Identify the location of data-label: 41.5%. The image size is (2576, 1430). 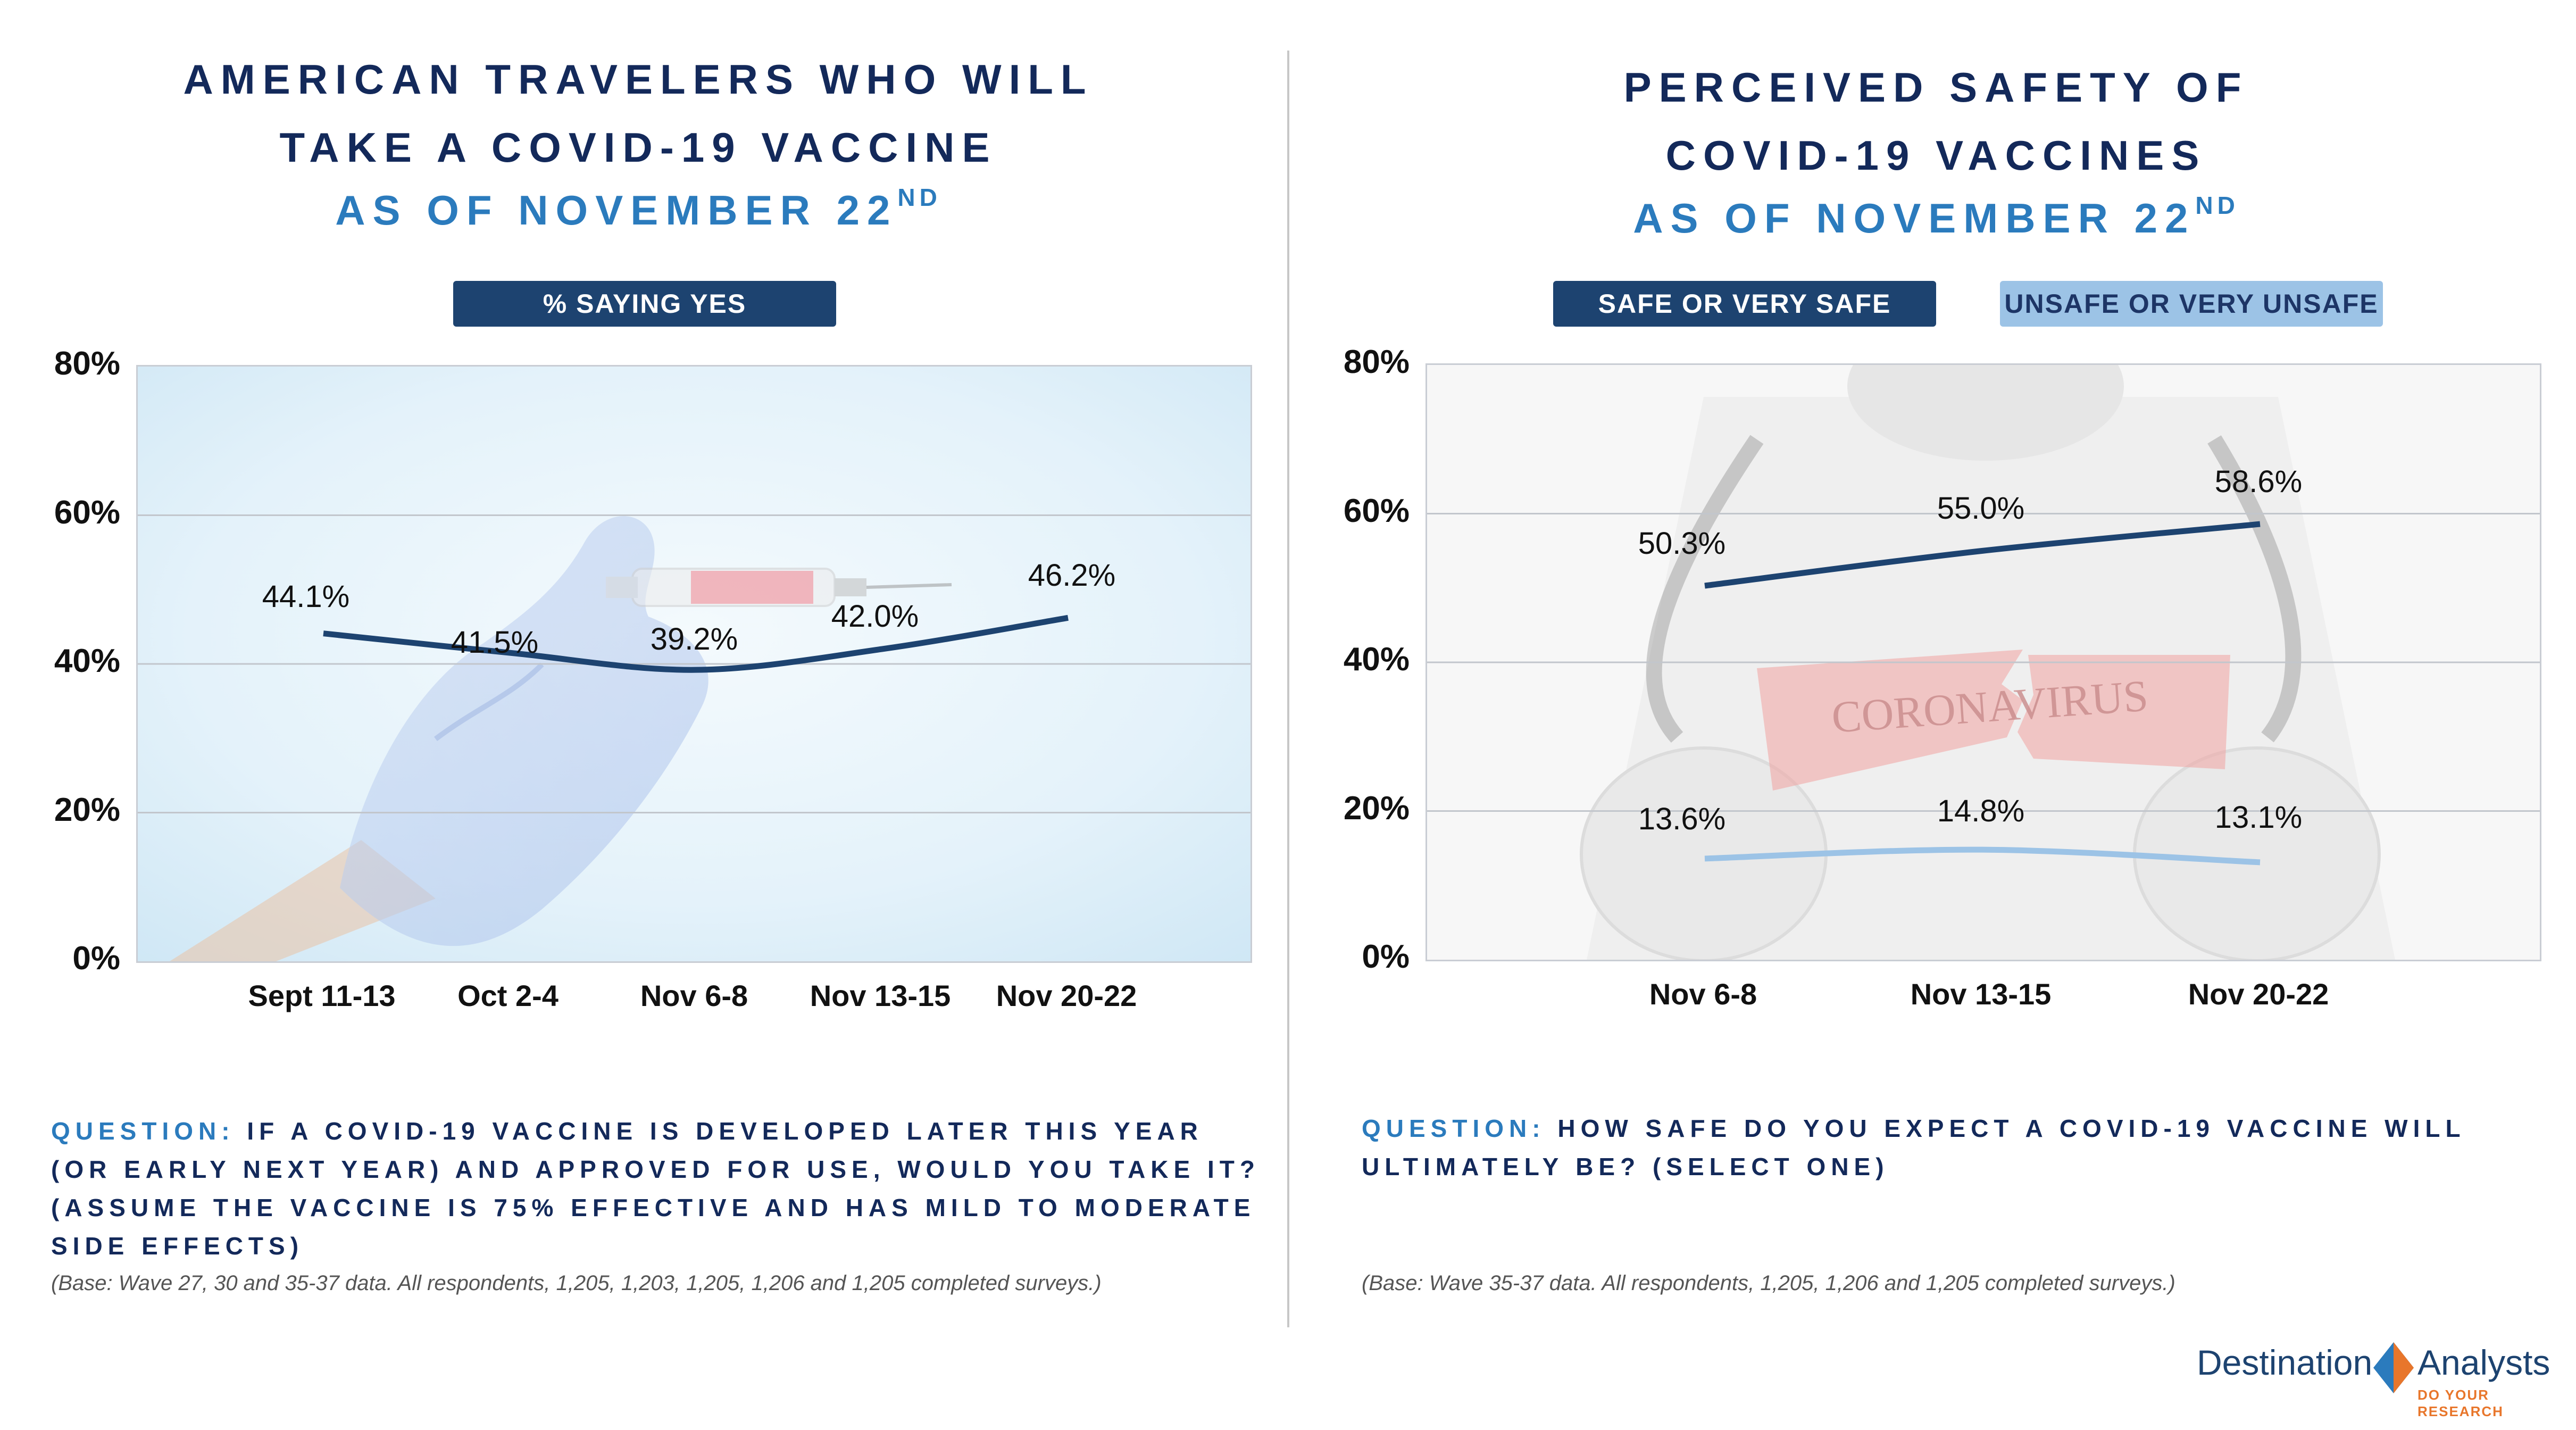
(495, 642).